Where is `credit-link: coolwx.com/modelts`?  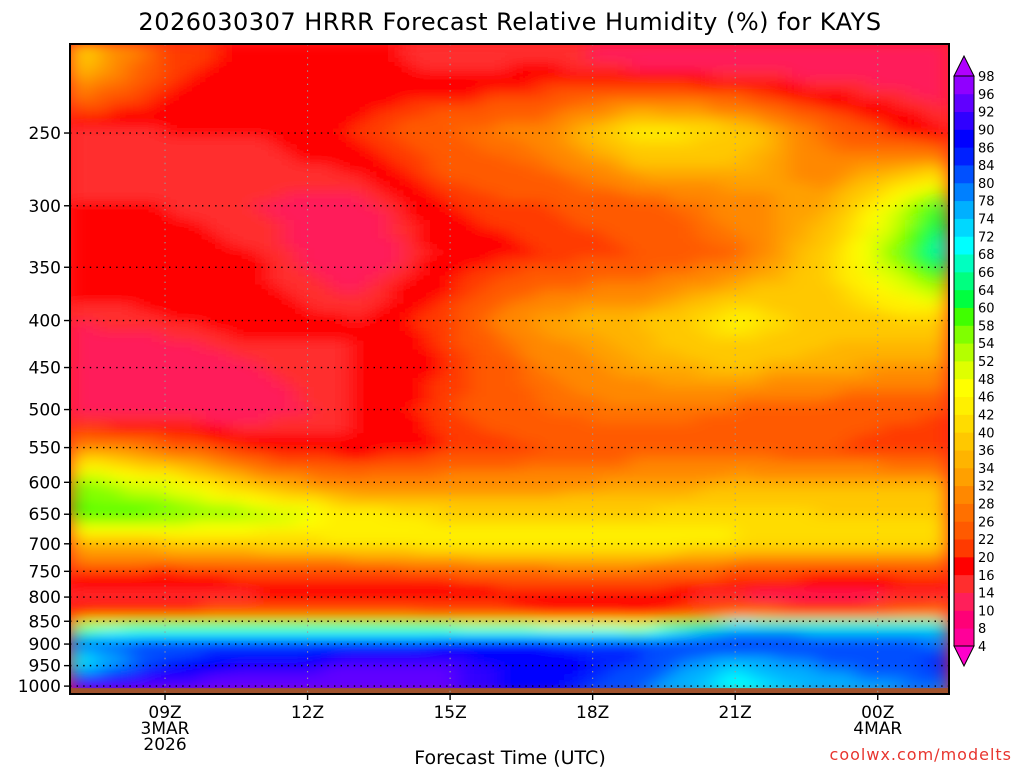
credit-link: coolwx.com/modelts is located at coordinates (921, 754).